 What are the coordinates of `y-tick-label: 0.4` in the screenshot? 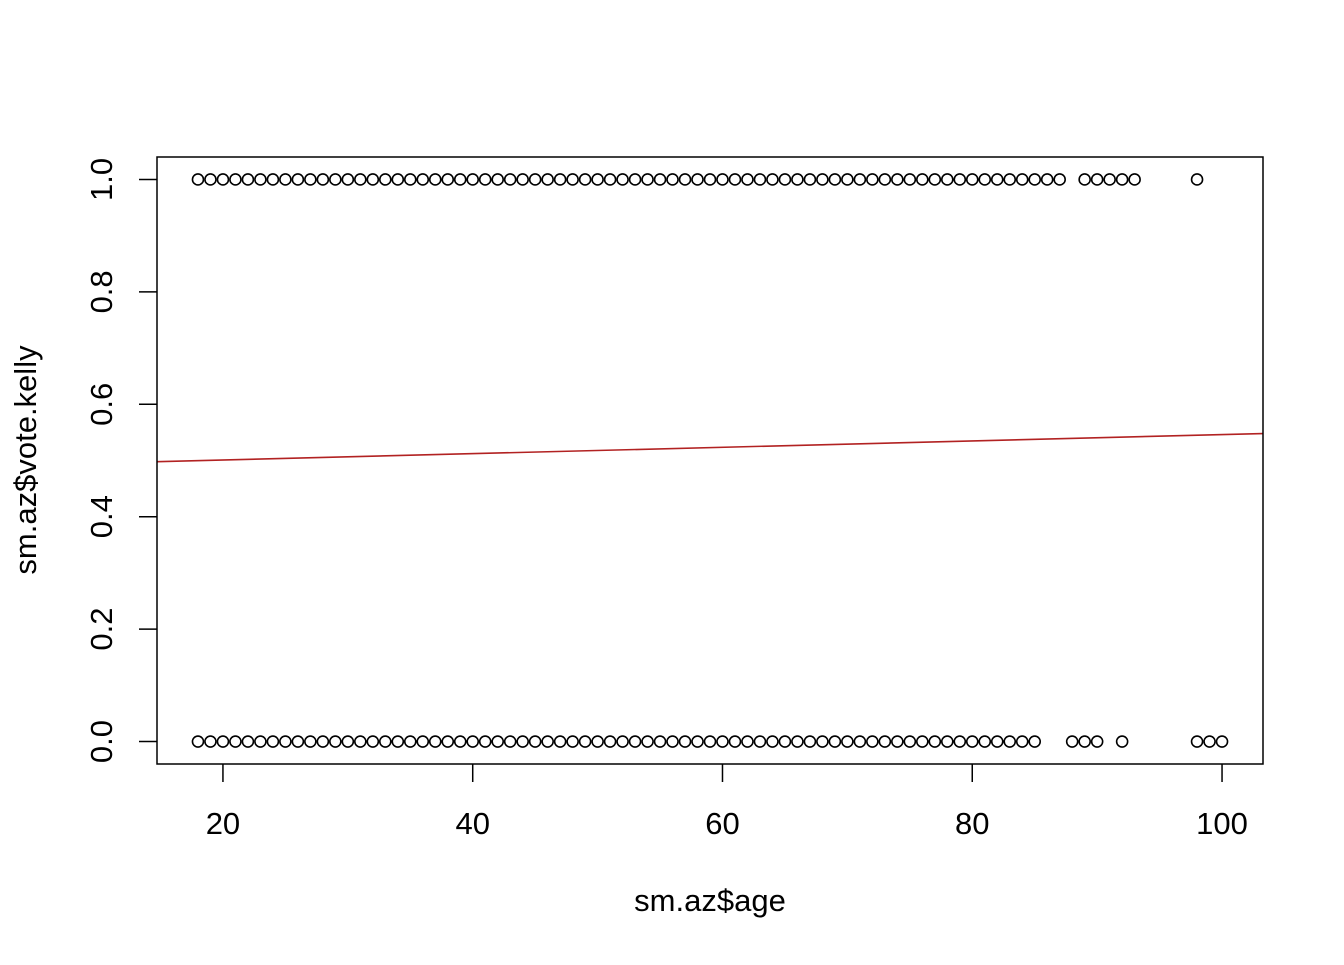 It's located at (101, 516).